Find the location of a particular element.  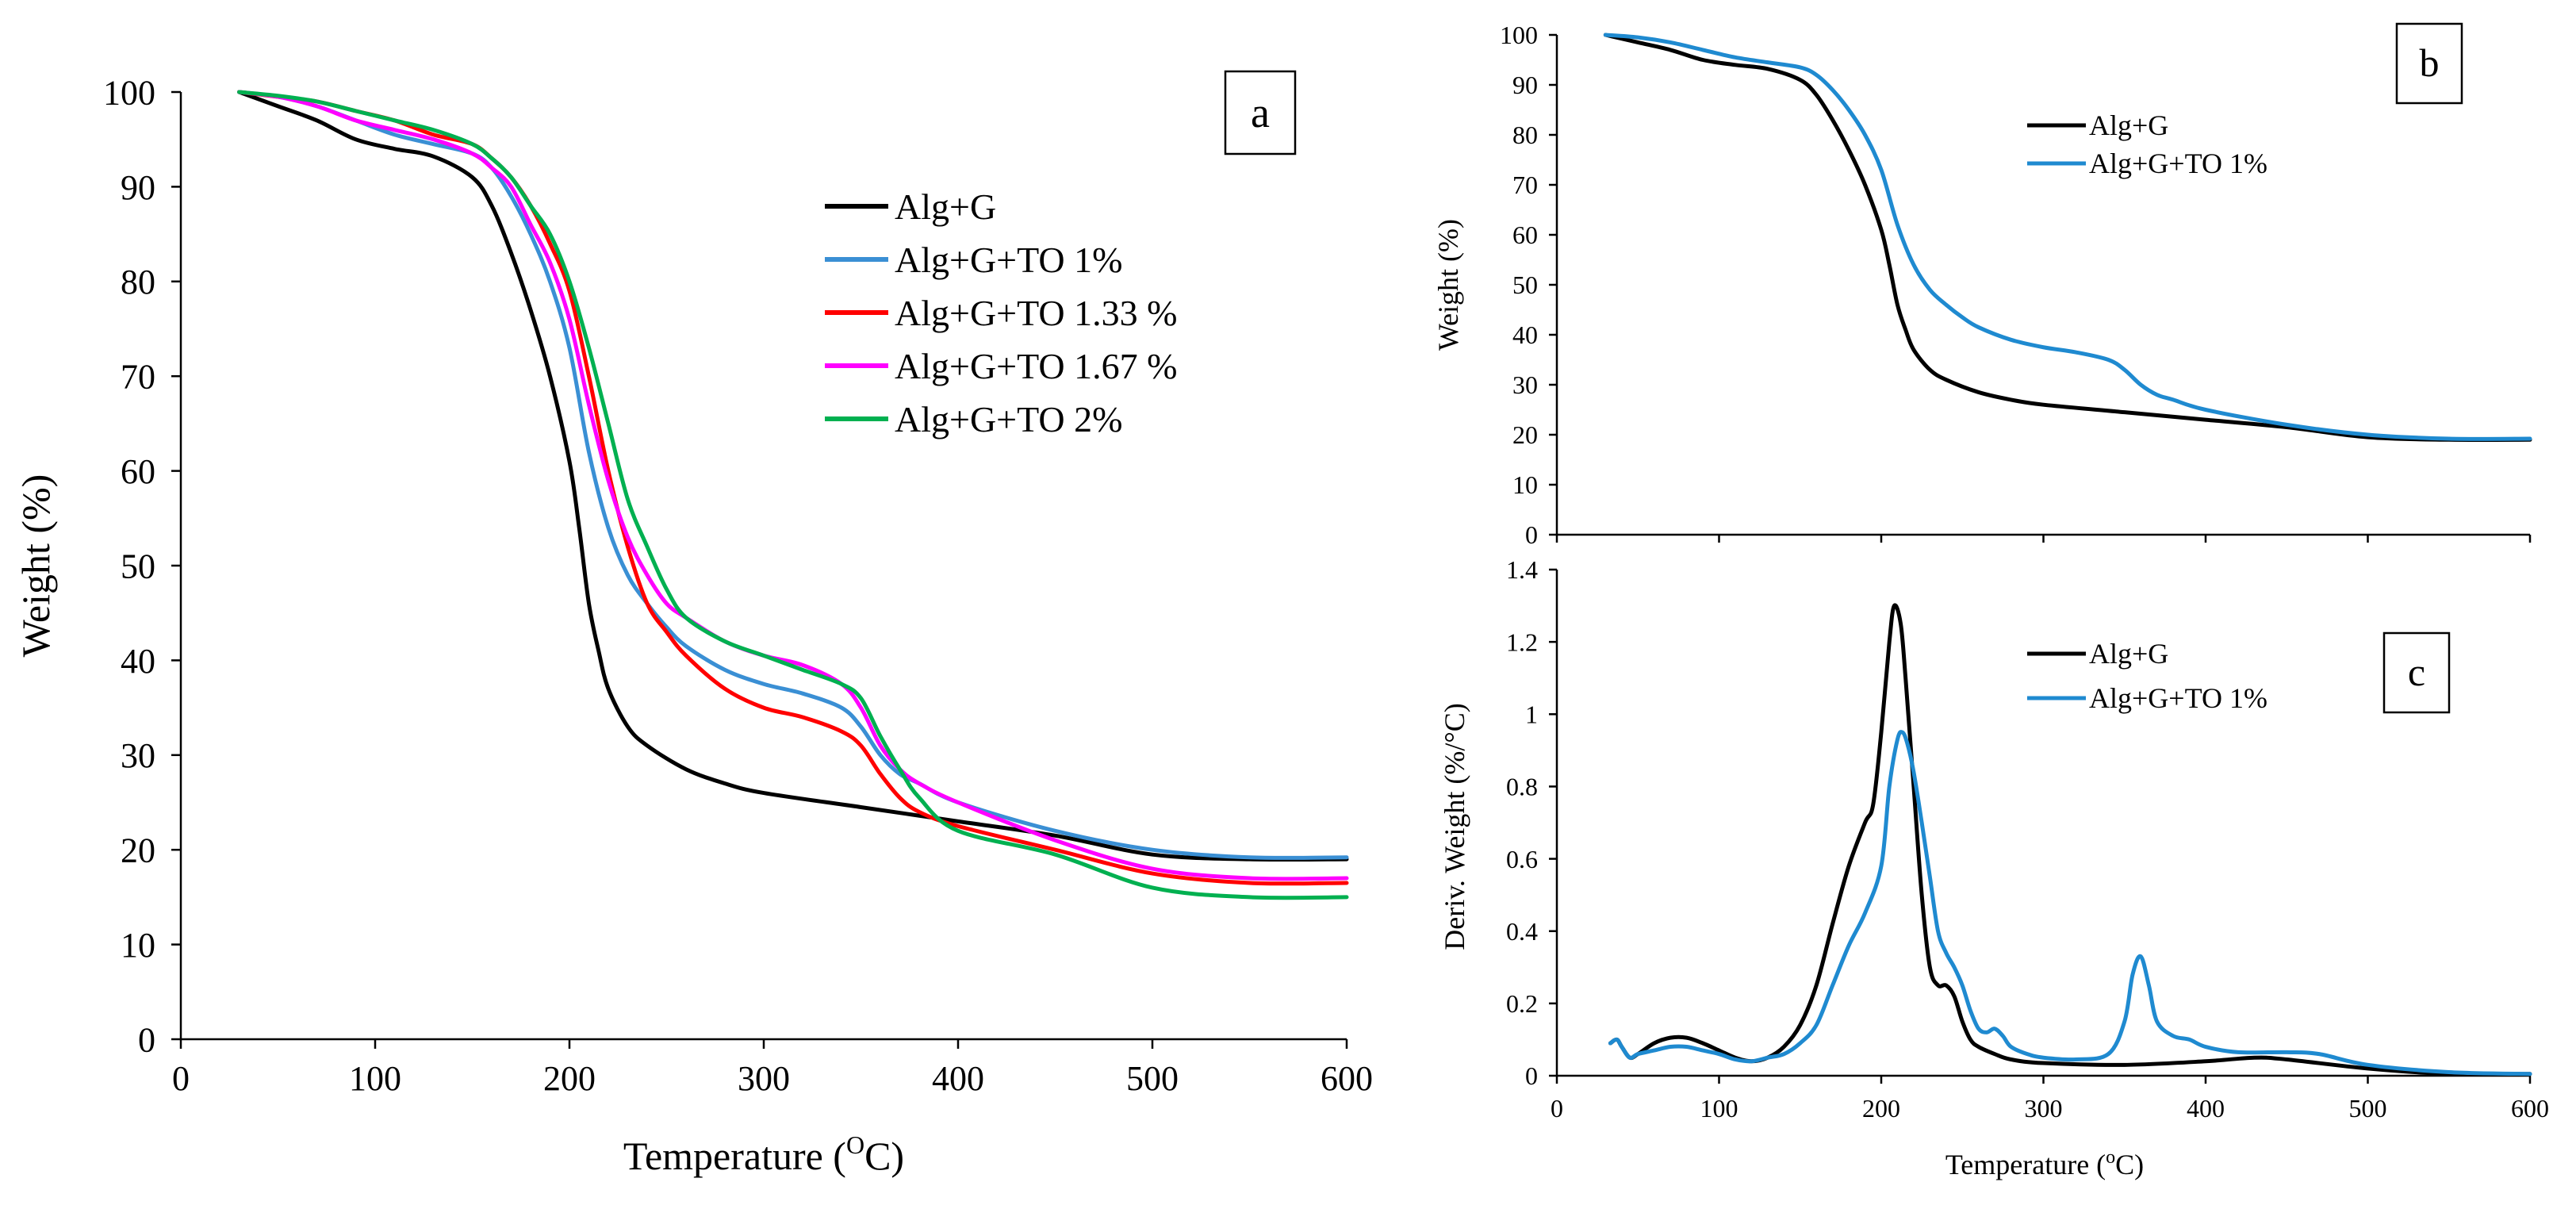

panel-a-x-axis-title-unit: O is located at coordinates (855, 1144).